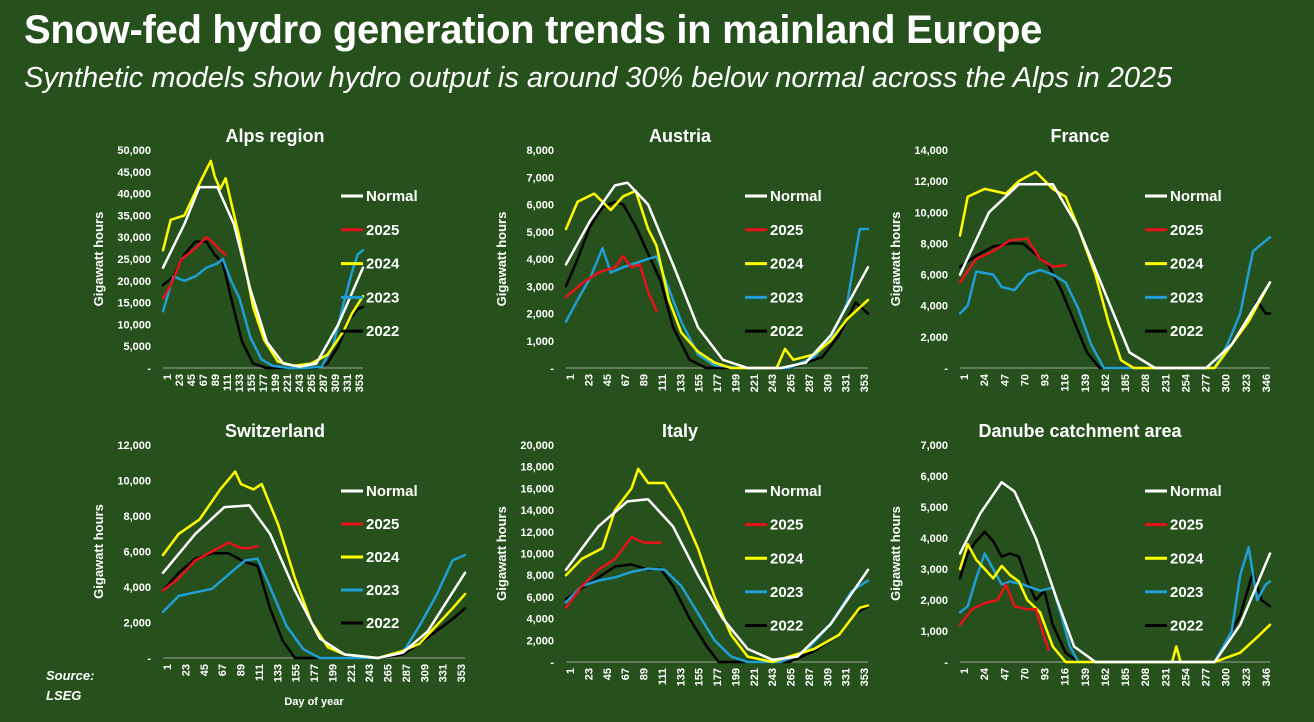 The width and height of the screenshot is (1314, 722). I want to click on chart-title: Switzerland, so click(275, 431).